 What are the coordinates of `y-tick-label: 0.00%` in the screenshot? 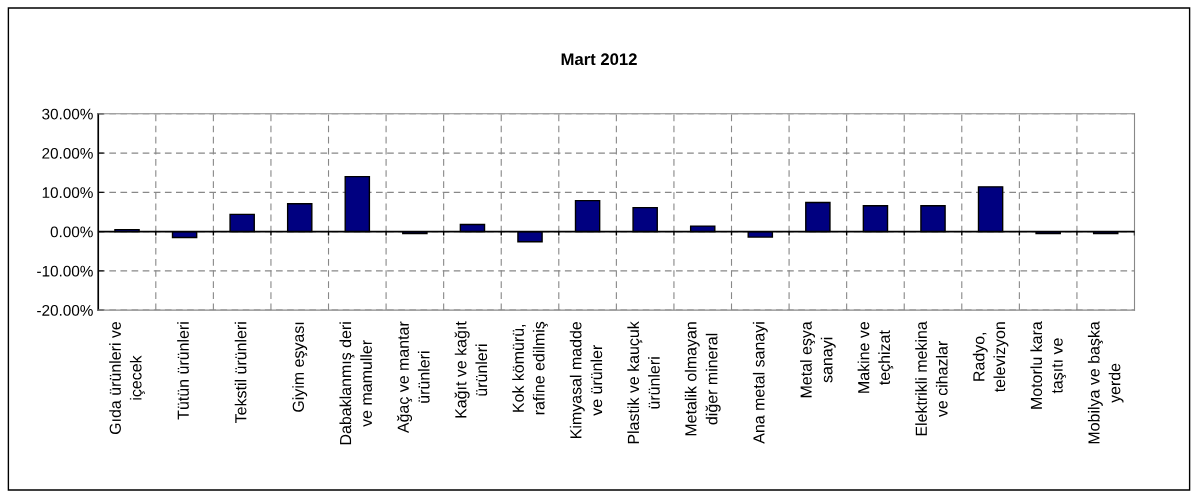 It's located at (71, 232).